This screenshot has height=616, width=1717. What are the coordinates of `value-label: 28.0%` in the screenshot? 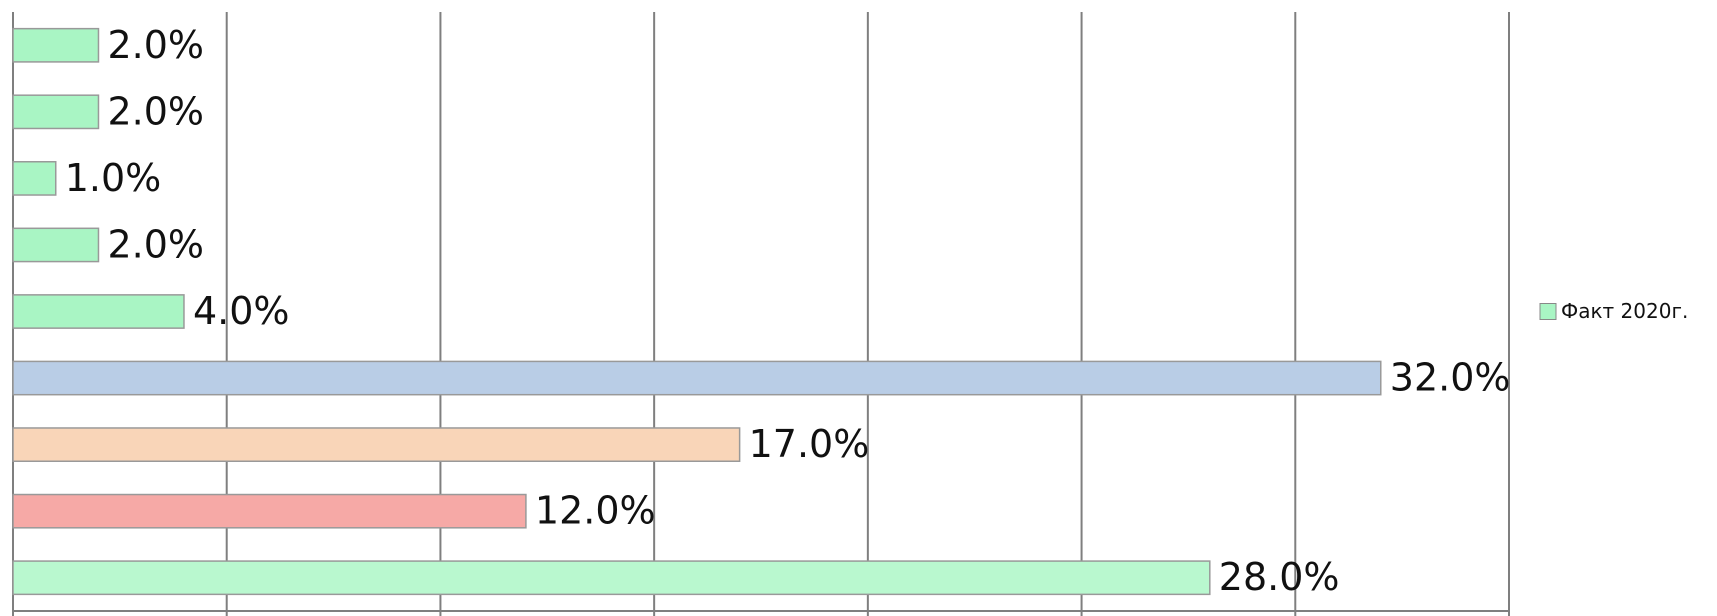 It's located at (1279, 577).